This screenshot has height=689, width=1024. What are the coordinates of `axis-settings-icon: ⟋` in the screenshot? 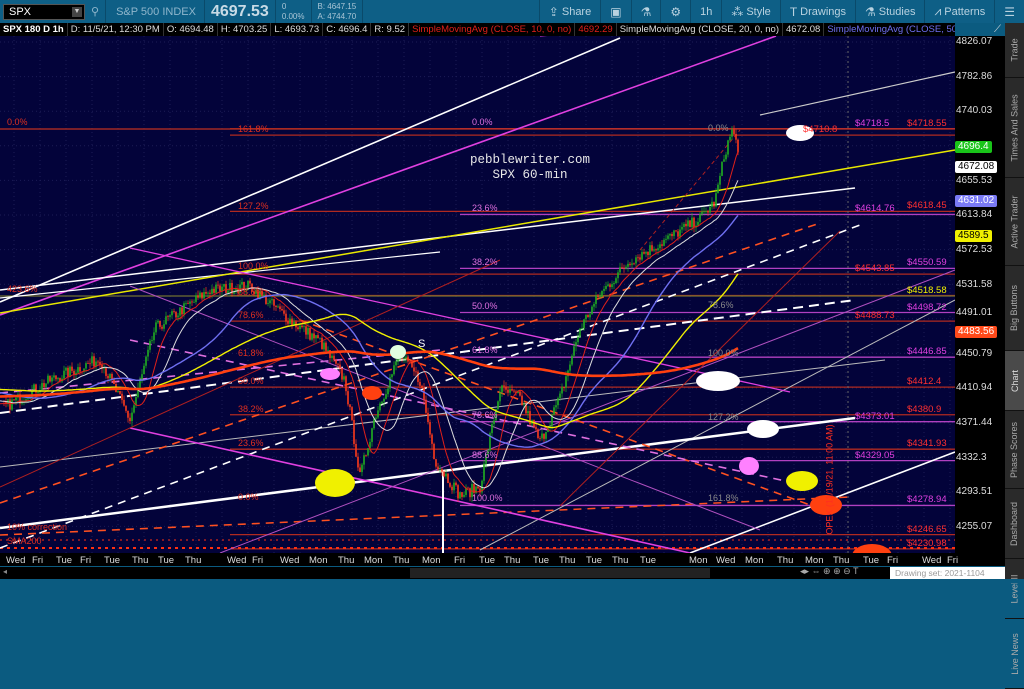 It's located at (997, 29).